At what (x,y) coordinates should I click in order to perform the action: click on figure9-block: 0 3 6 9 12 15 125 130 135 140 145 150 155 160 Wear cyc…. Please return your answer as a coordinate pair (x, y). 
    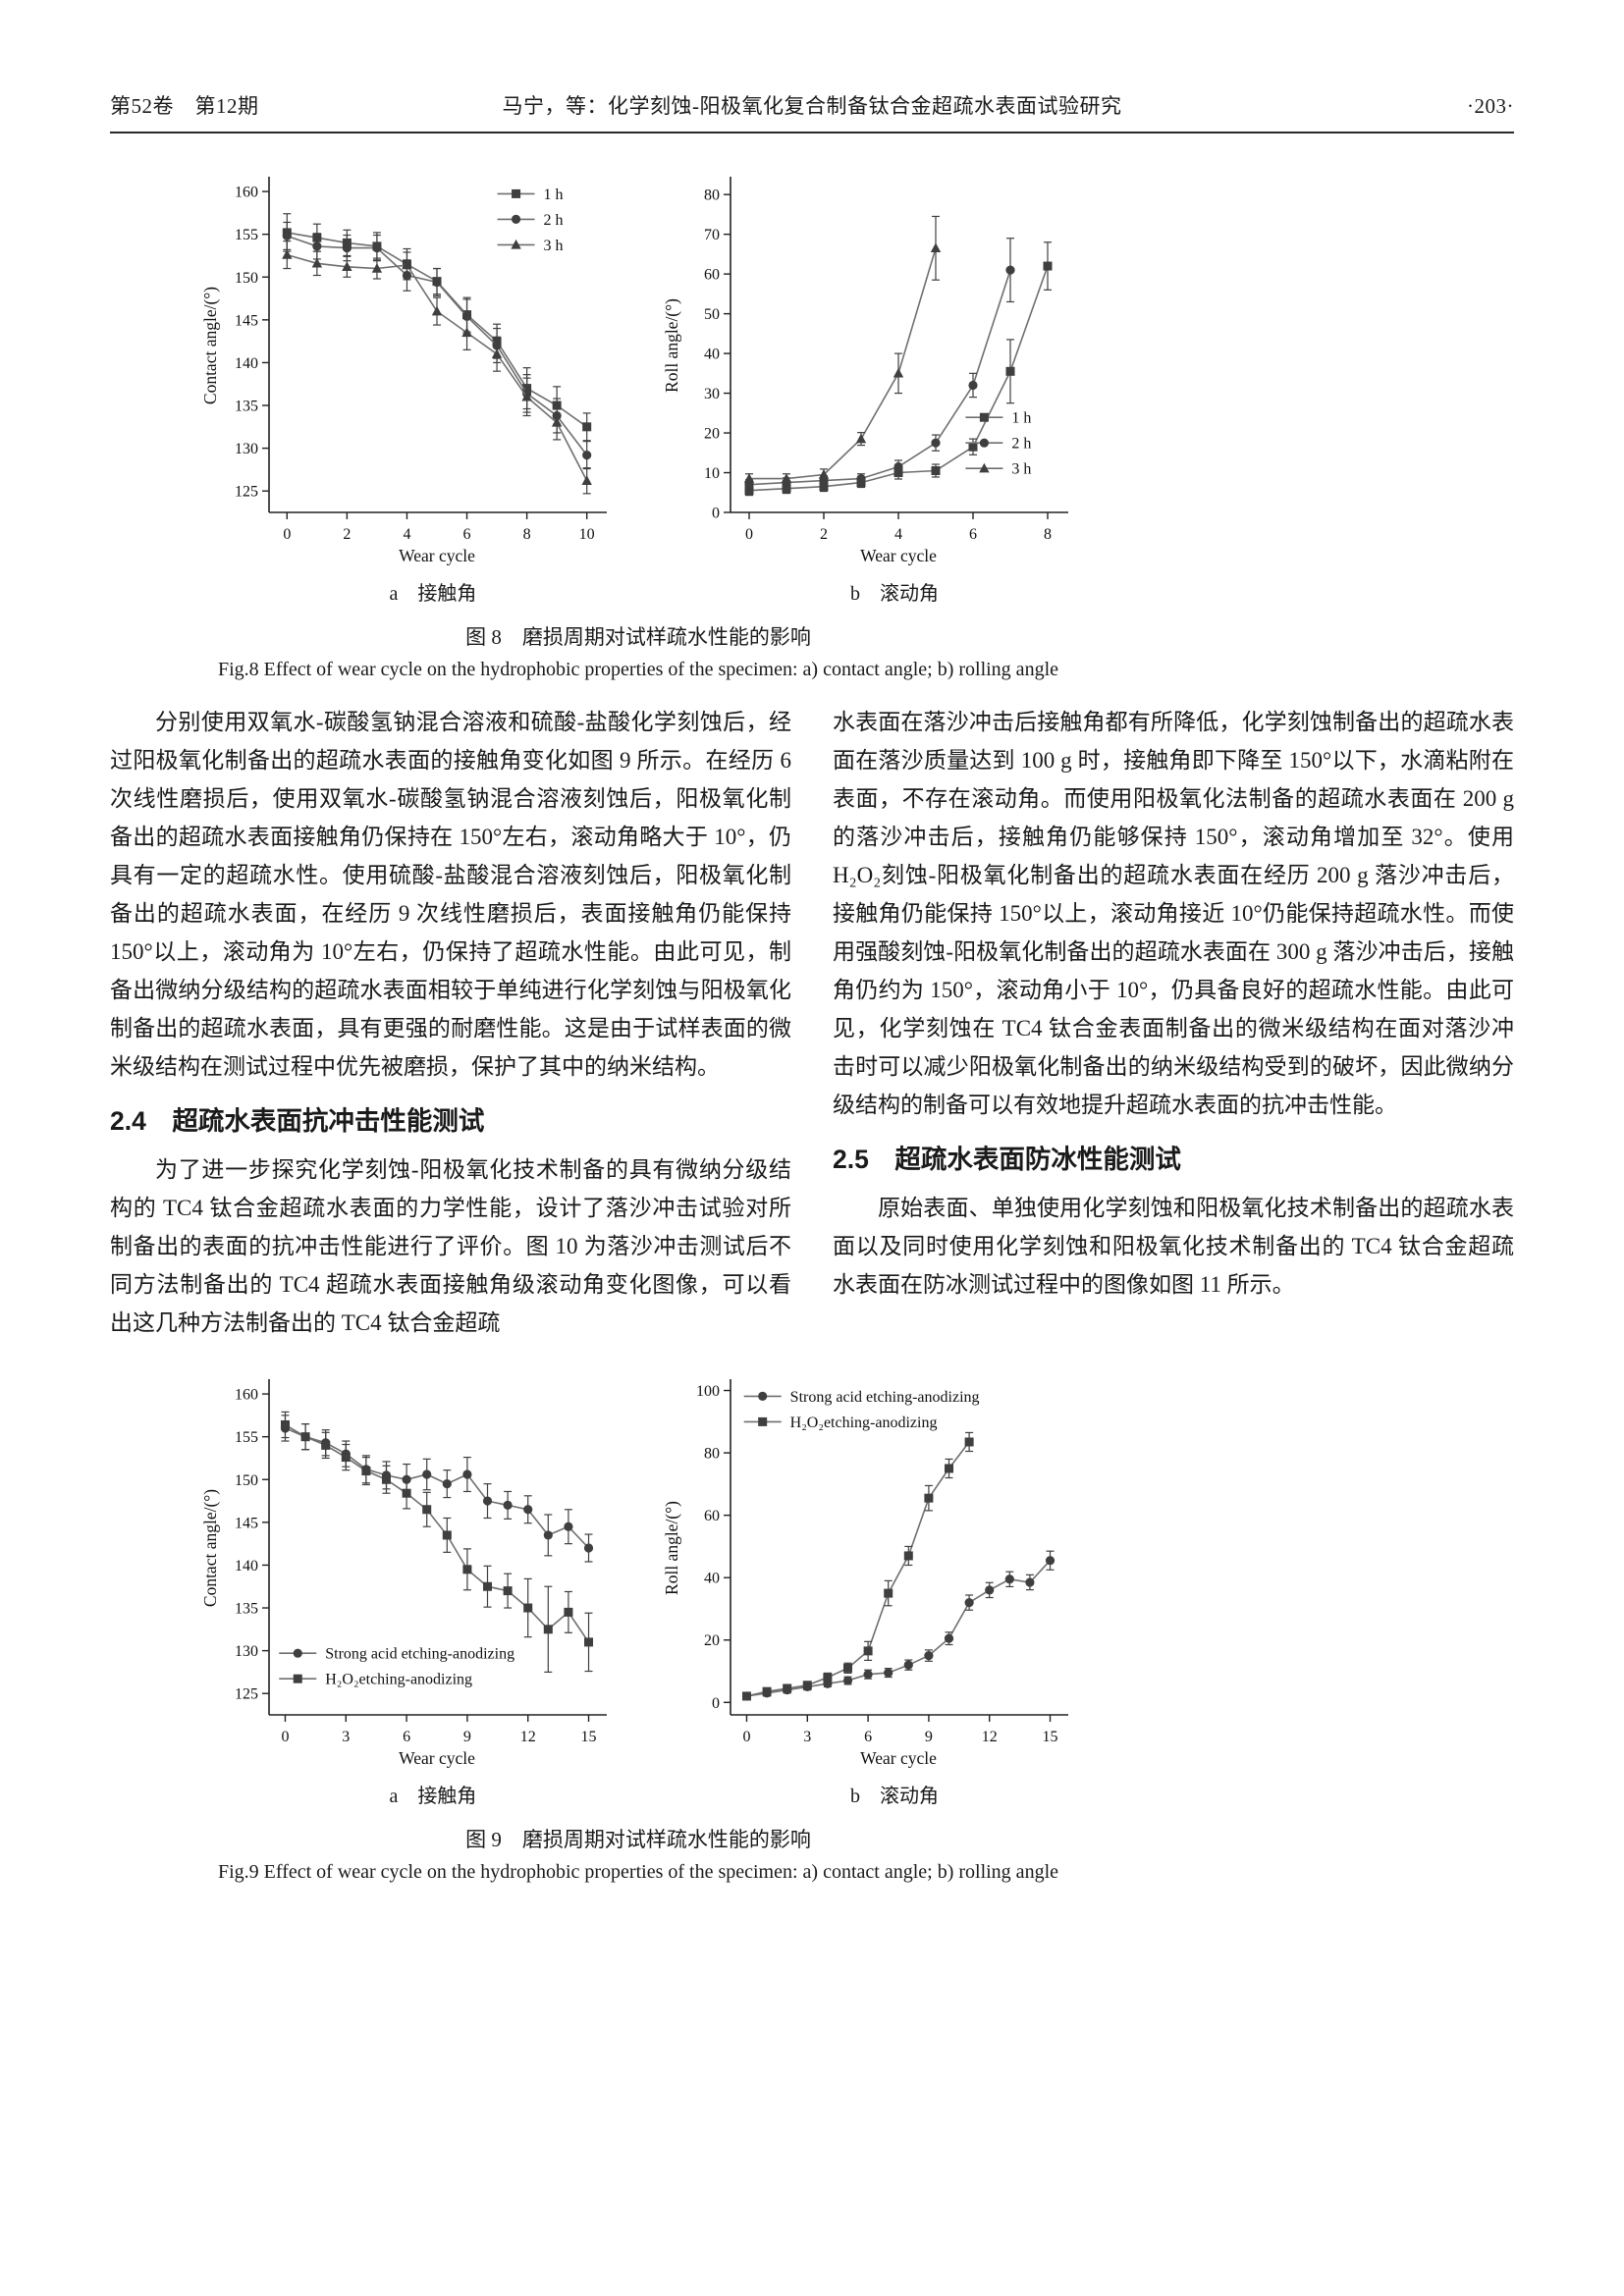
    Looking at the image, I should click on (638, 1624).